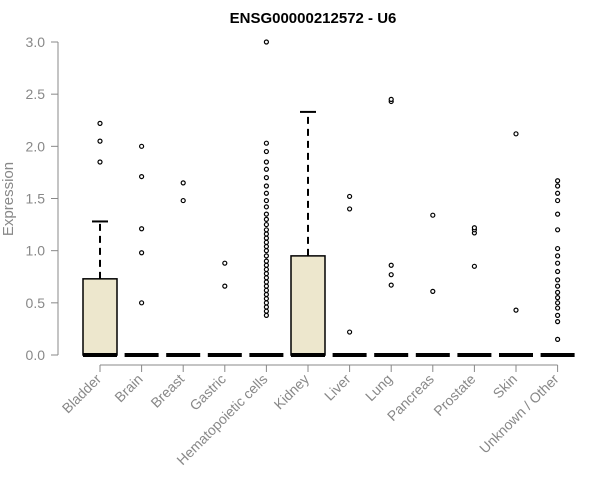 The height and width of the screenshot is (500, 600). I want to click on y-tick-label: 3.0, so click(36, 42).